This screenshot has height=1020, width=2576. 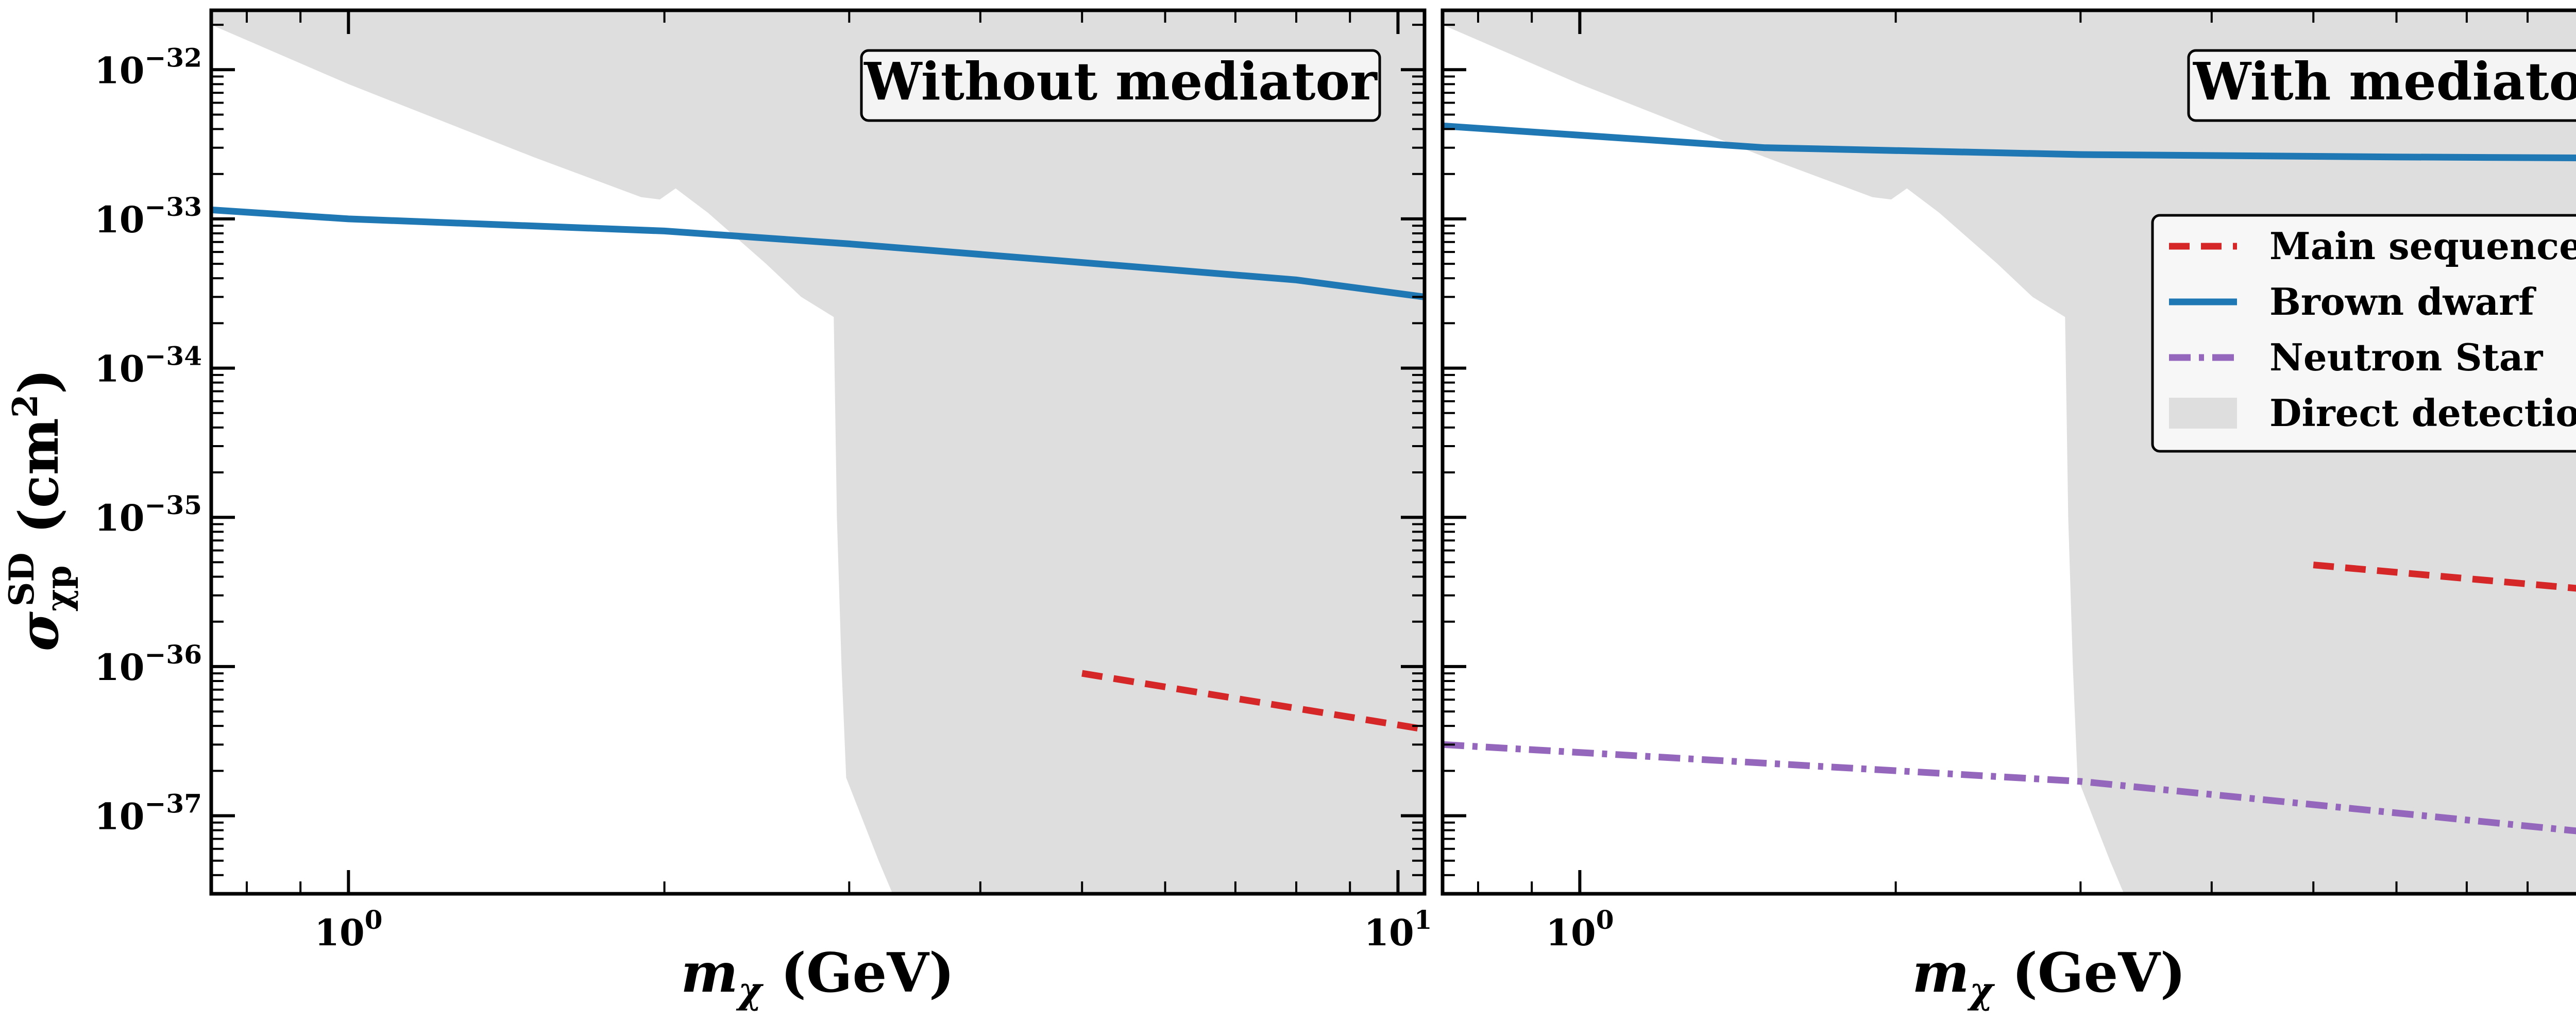 What do you see at coordinates (2403, 302) in the screenshot?
I see `legend-label: Brown dwarf` at bounding box center [2403, 302].